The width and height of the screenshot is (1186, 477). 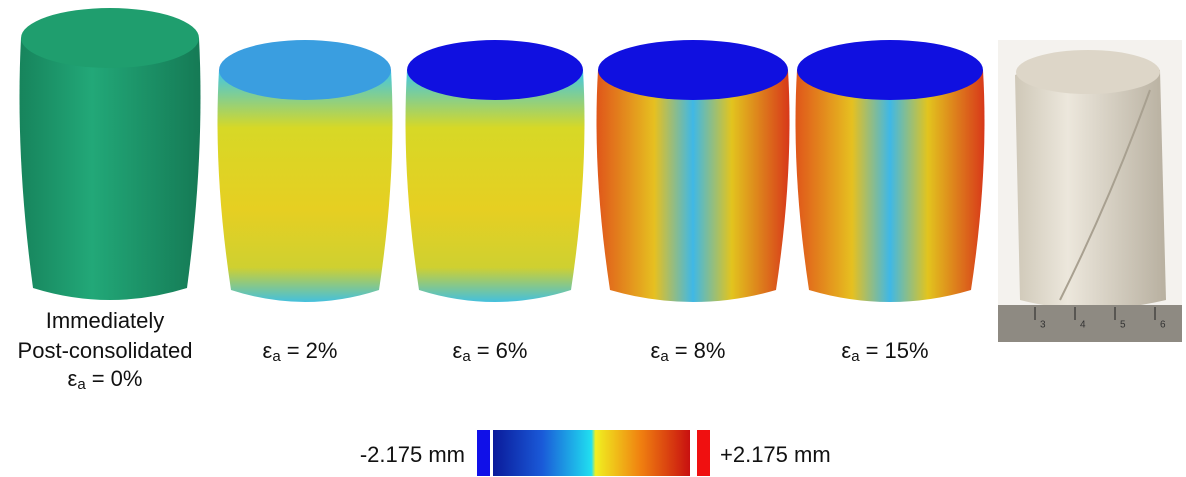 I want to click on strain-value: = 8%, so click(x=700, y=350).